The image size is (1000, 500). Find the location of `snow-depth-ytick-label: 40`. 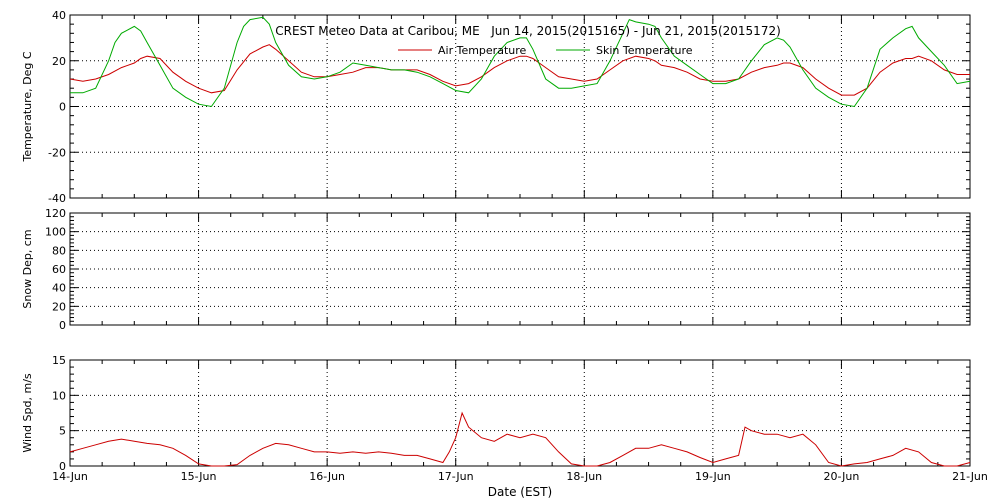

snow-depth-ytick-label: 40 is located at coordinates (59, 288).